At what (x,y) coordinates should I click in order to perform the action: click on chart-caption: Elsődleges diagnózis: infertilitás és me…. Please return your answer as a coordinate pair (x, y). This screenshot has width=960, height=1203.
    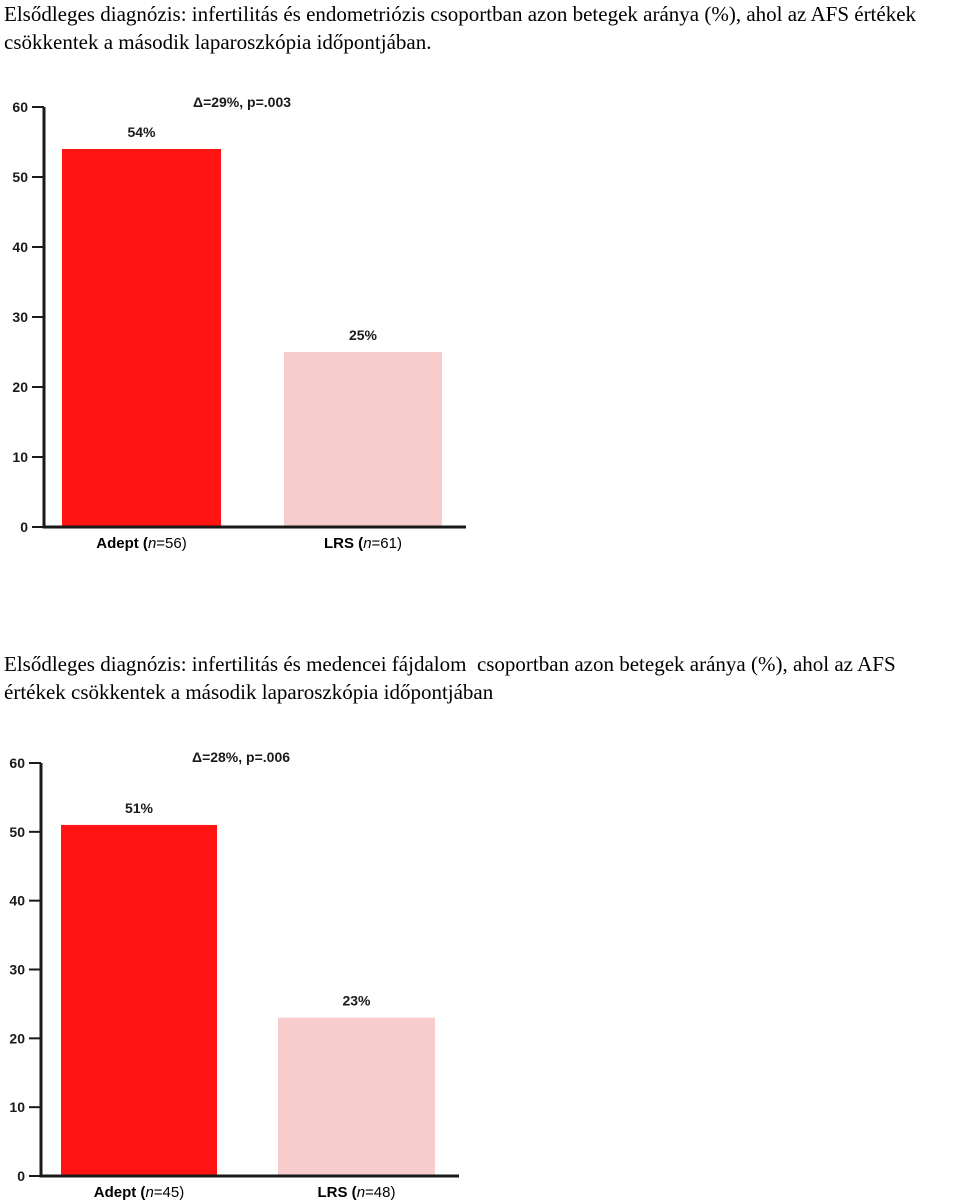
    Looking at the image, I should click on (452, 678).